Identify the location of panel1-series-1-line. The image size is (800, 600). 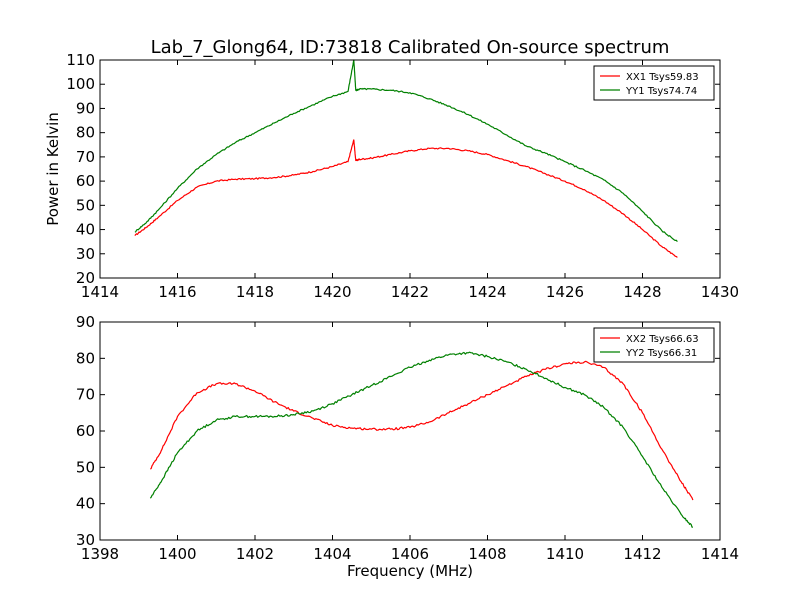
(406, 198).